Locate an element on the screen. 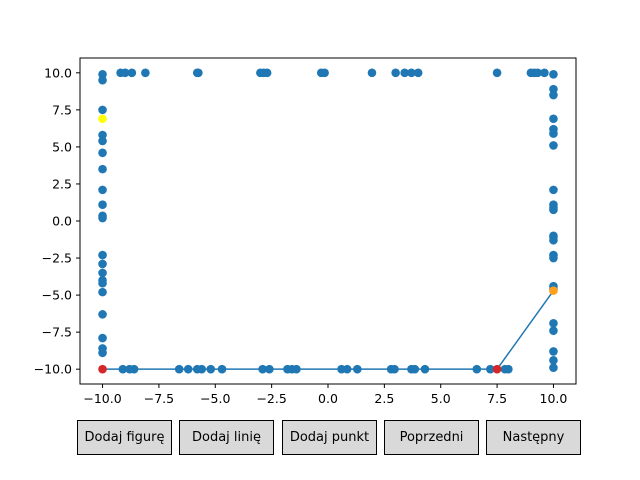  y-tick-label: 0.0 is located at coordinates (62, 221).